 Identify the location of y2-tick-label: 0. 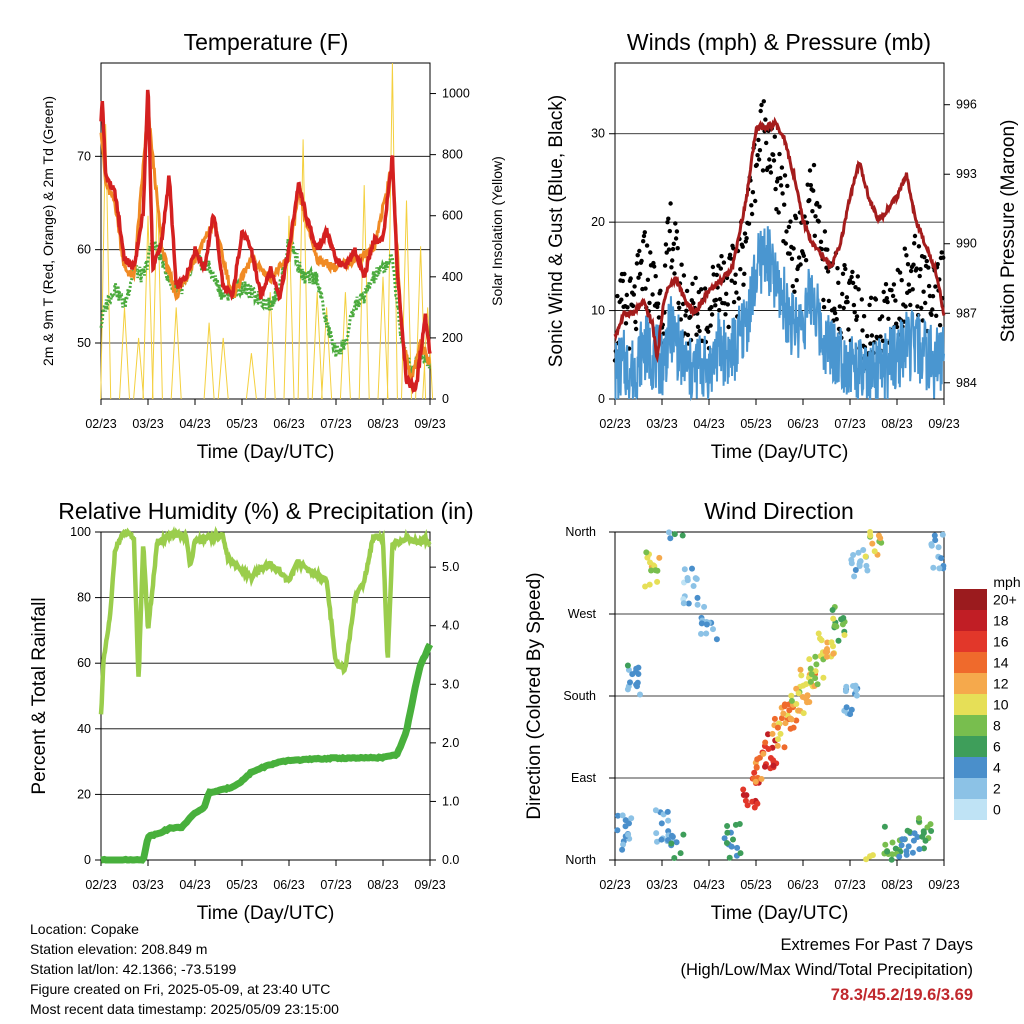
(445, 399).